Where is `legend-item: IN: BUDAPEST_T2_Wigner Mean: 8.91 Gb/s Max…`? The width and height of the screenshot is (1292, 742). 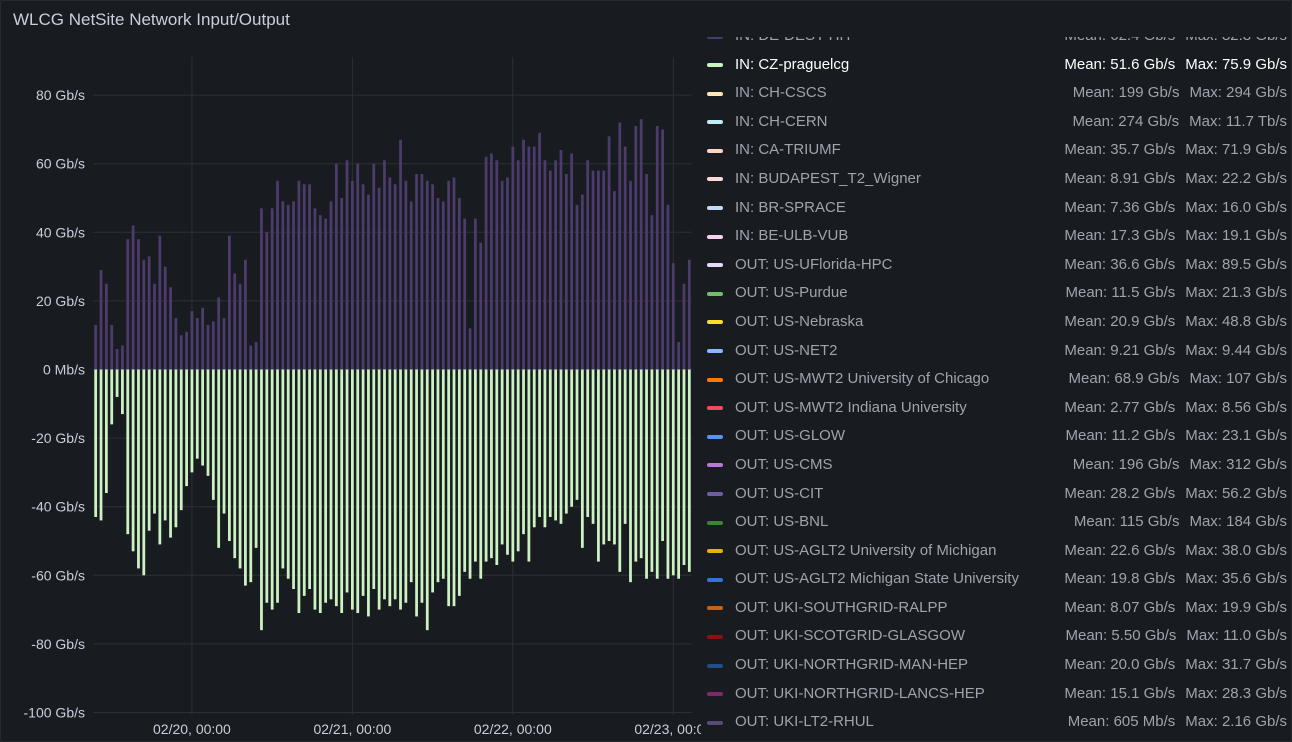 legend-item: IN: BUDAPEST_T2_Wigner Mean: 8.91 Gb/s Max… is located at coordinates (996, 179).